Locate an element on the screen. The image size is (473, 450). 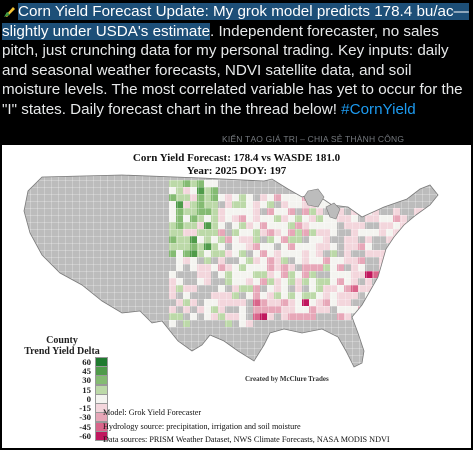
legend-label: 30 is located at coordinates (86, 380).